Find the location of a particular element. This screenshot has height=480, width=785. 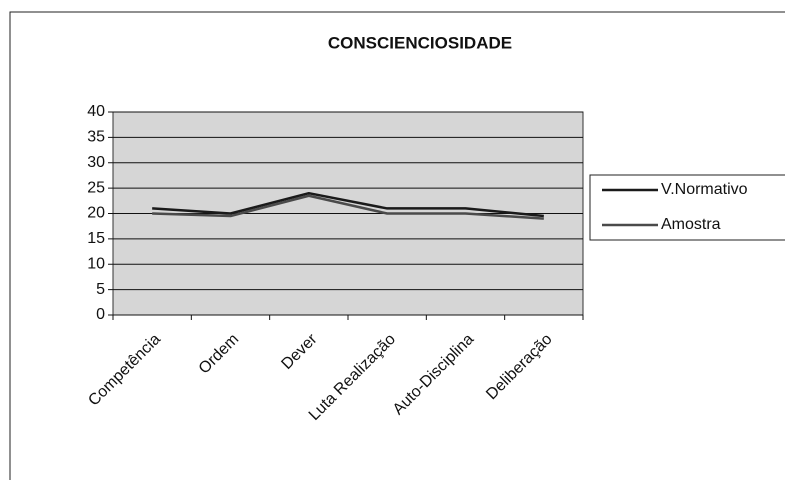

y-tick-label: 25 is located at coordinates (96, 187).